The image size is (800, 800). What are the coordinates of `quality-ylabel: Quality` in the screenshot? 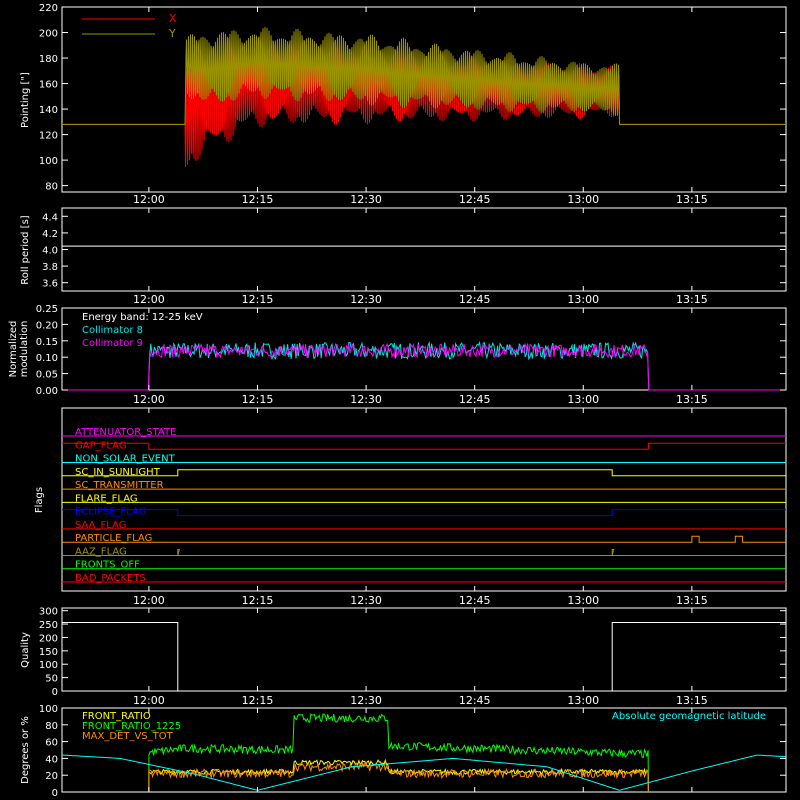 It's located at (25, 650).